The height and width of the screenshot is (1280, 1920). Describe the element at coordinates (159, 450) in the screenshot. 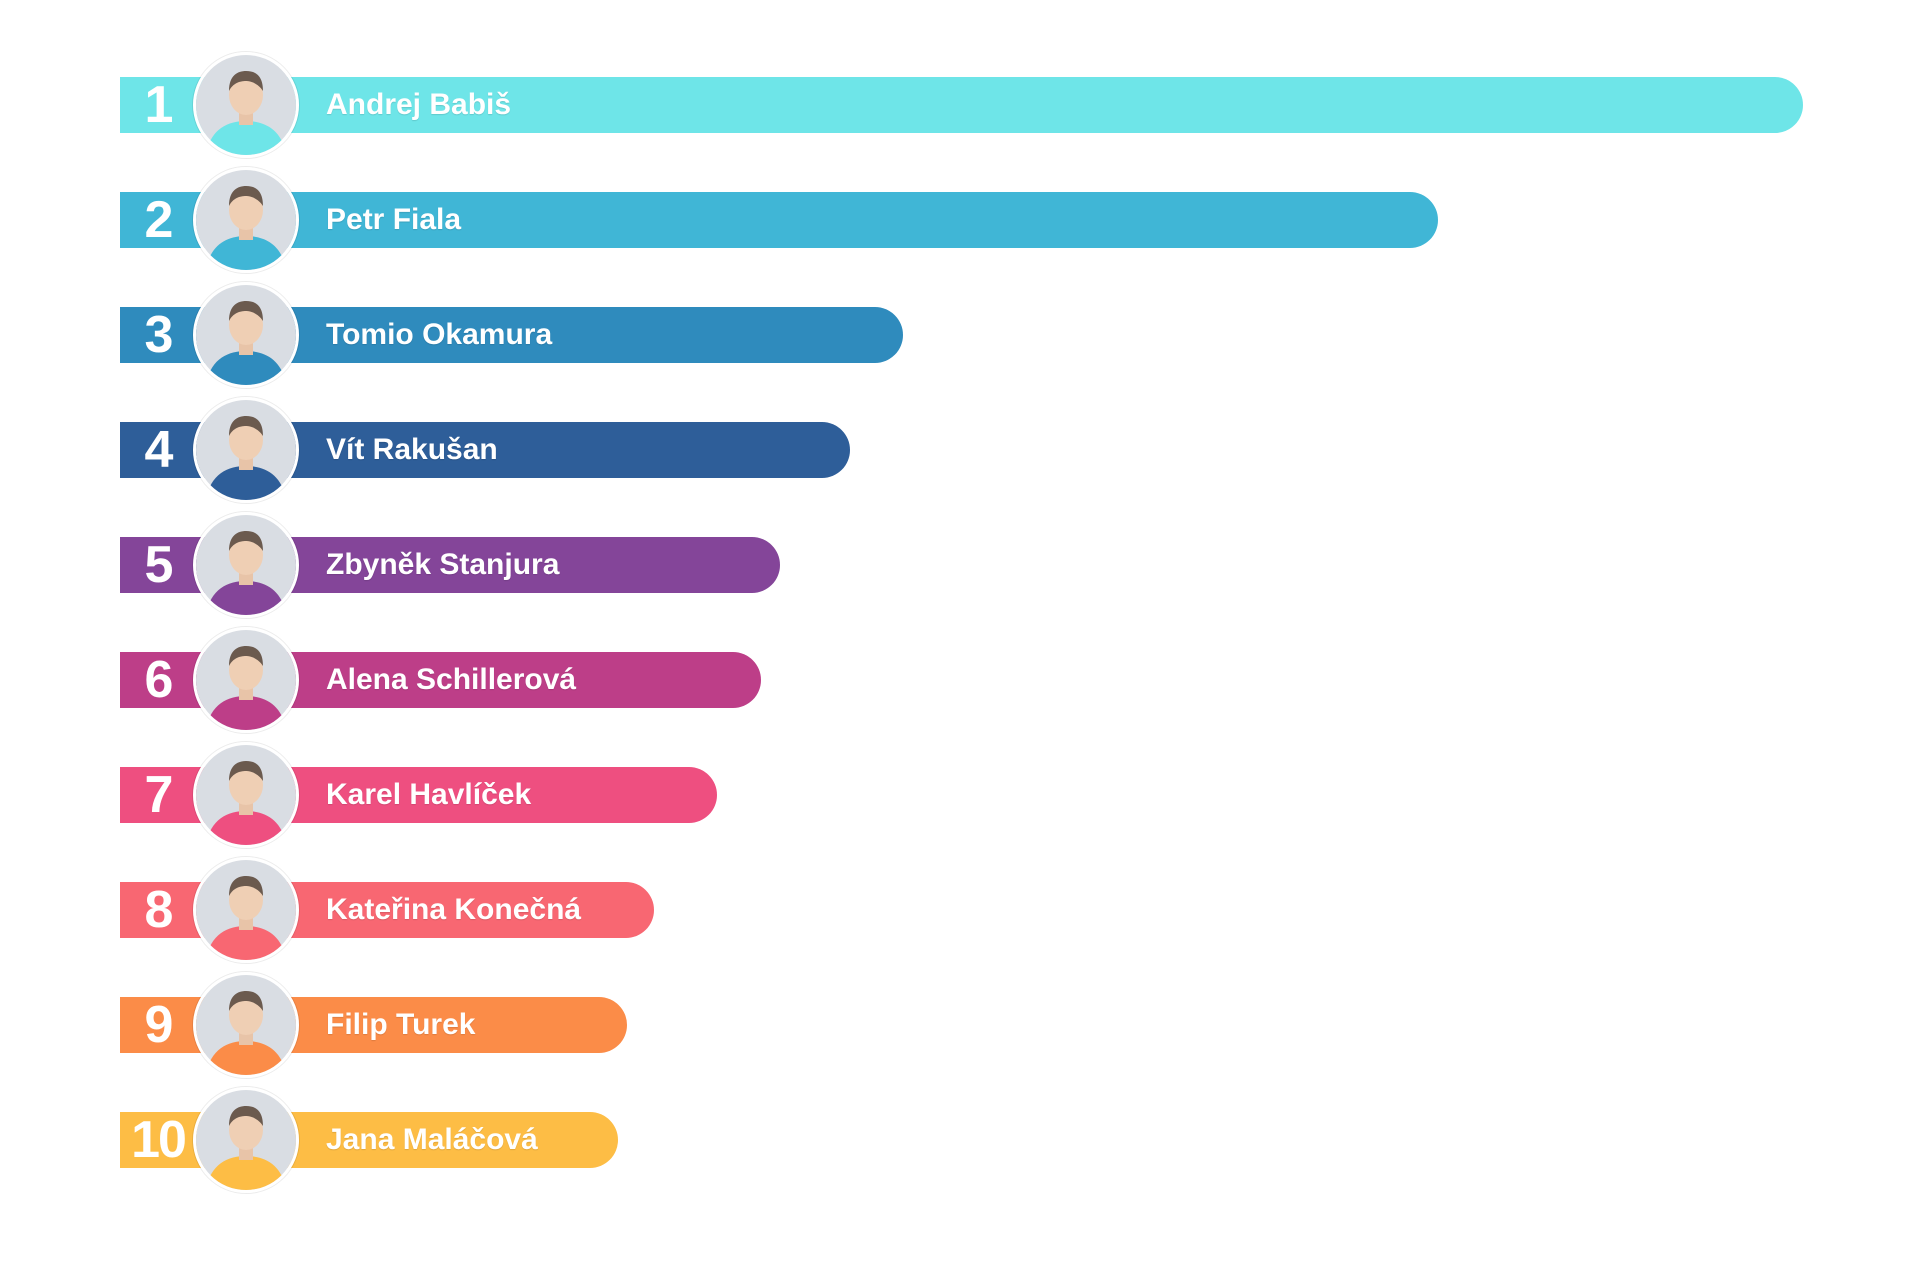

I see `rank-label: 4` at that location.